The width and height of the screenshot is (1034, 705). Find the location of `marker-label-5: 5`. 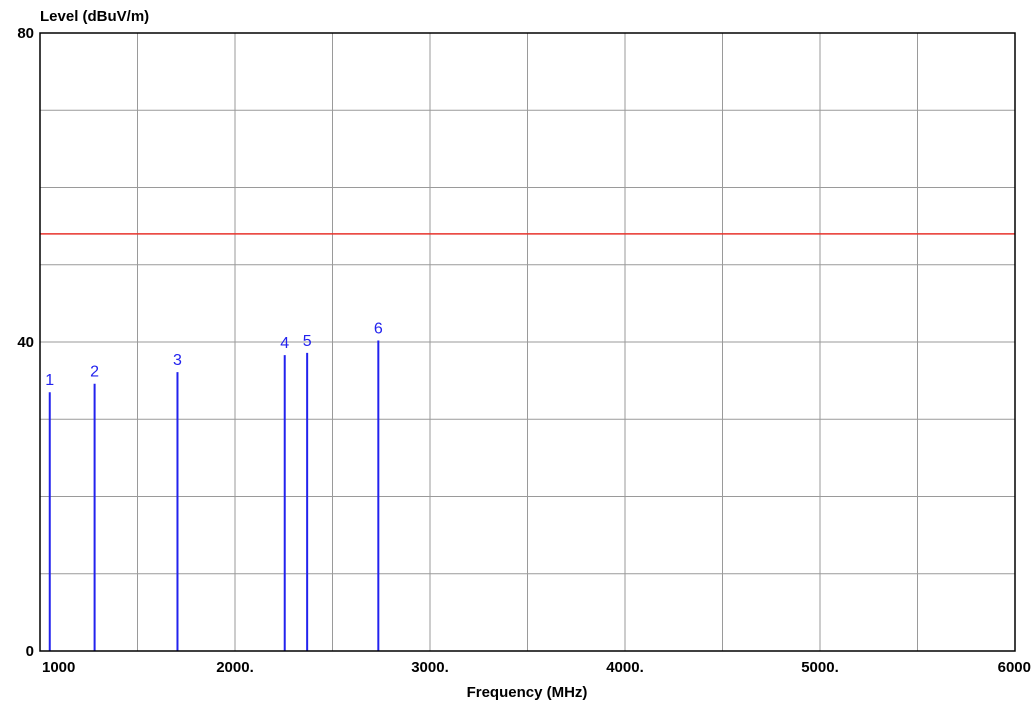

marker-label-5: 5 is located at coordinates (307, 341).